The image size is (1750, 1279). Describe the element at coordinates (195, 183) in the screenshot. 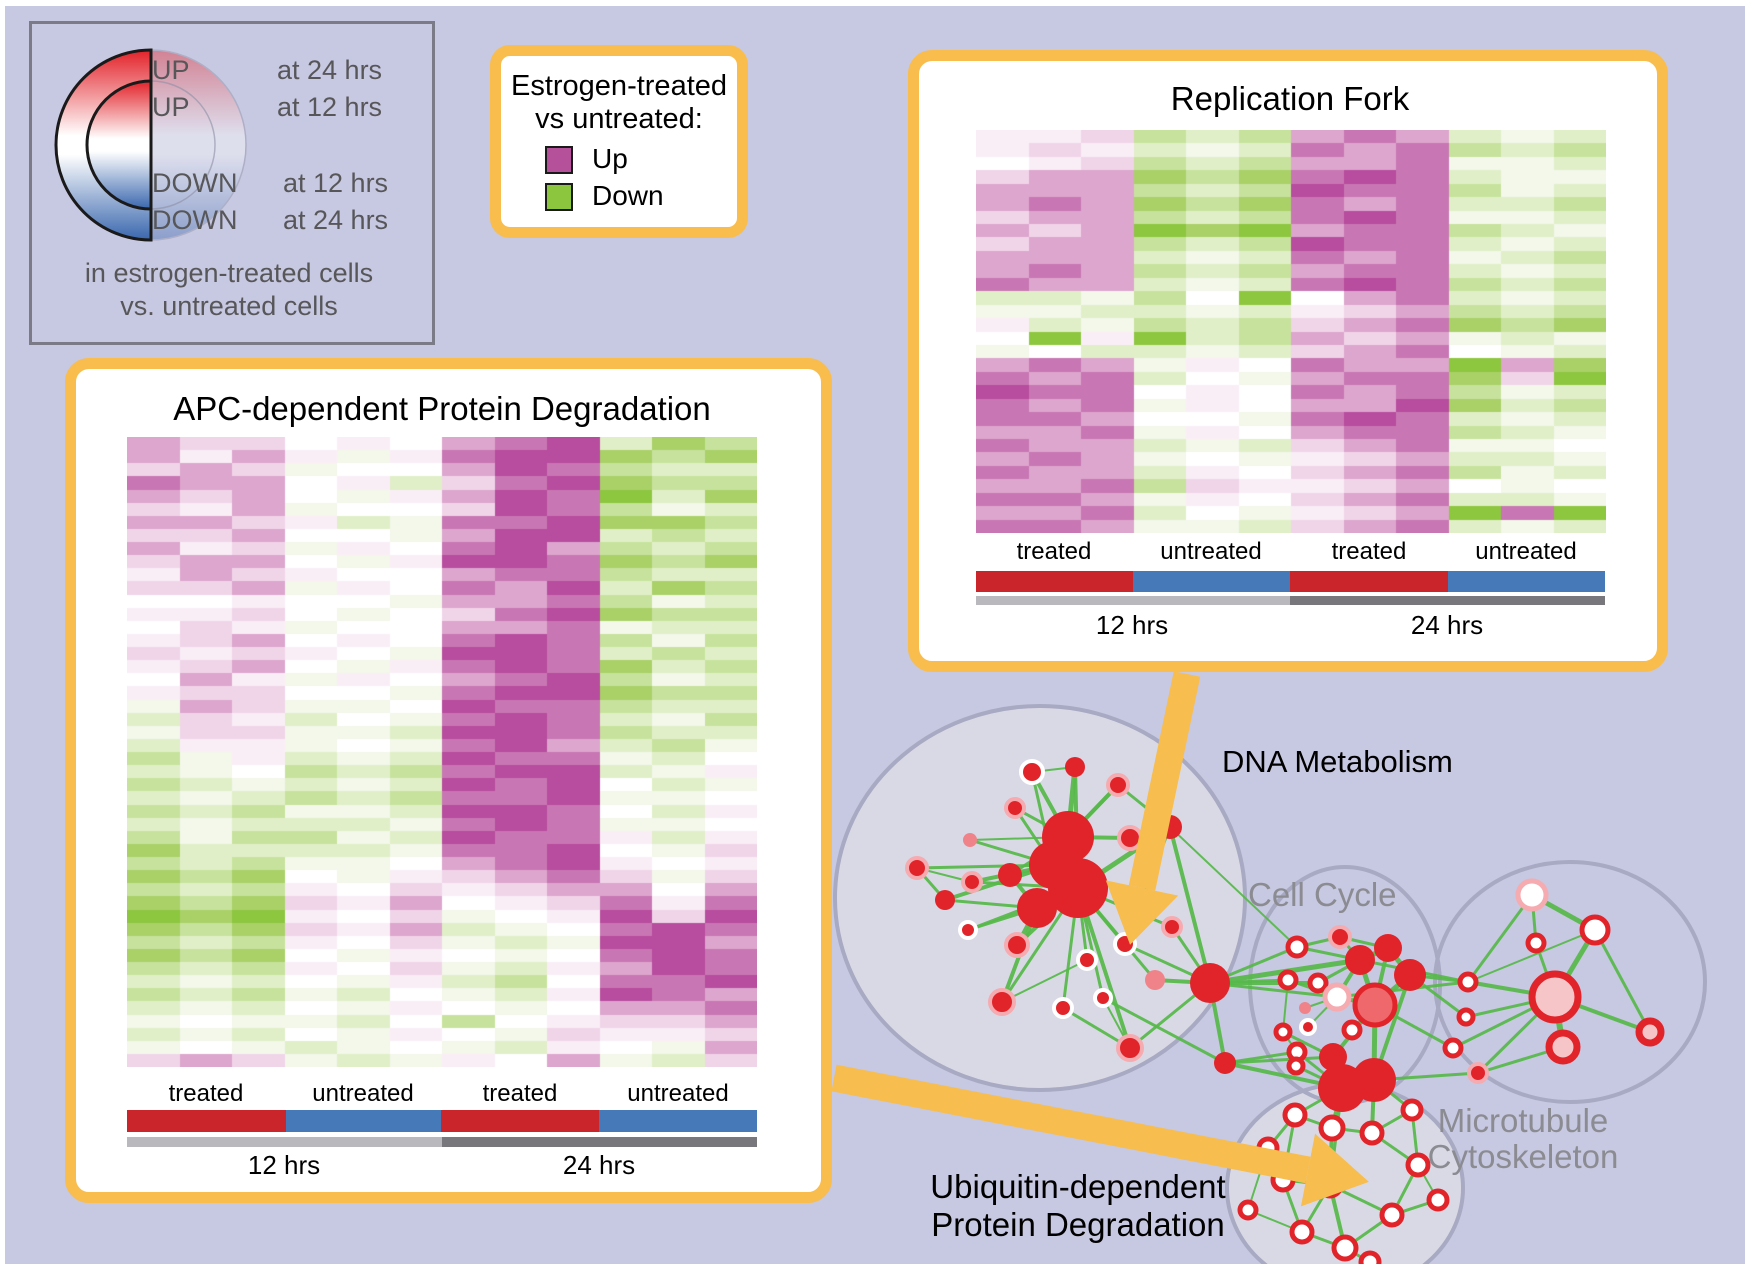

I see `legend-down-12-dir: DOWN` at that location.